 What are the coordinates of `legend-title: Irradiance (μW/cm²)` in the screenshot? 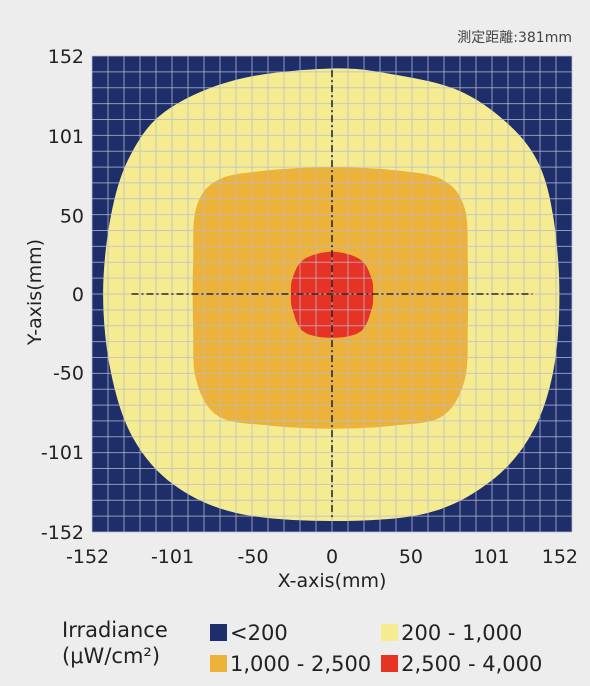 It's located at (136, 643).